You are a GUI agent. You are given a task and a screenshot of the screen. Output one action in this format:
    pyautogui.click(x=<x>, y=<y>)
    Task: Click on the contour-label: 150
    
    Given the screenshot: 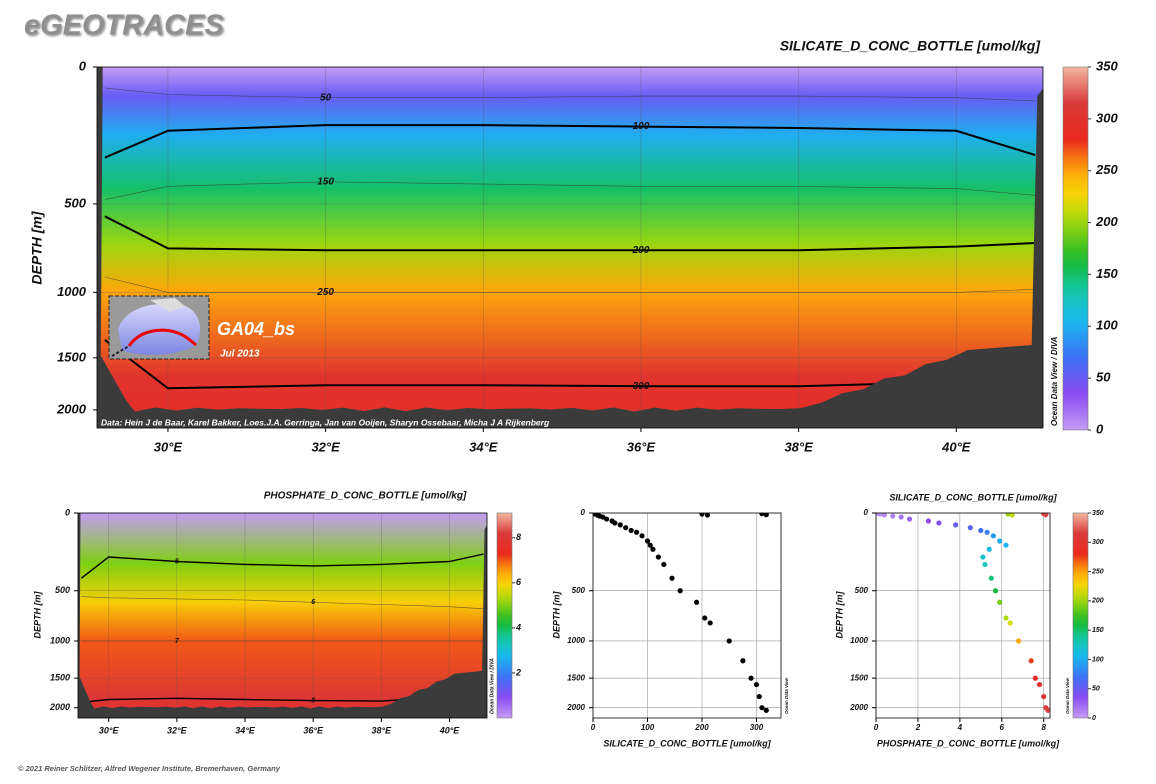 What is the action you would take?
    pyautogui.click(x=325, y=181)
    